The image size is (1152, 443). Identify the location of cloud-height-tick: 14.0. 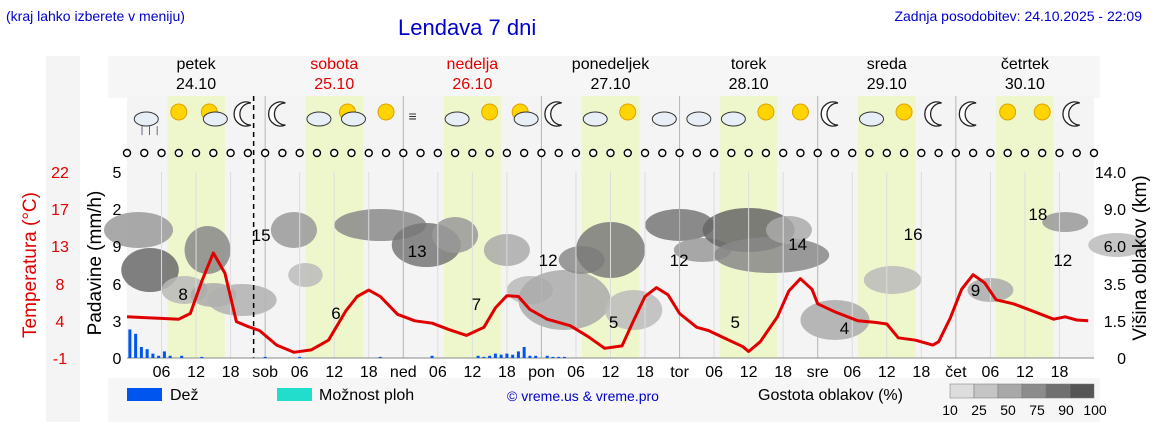
(1110, 173).